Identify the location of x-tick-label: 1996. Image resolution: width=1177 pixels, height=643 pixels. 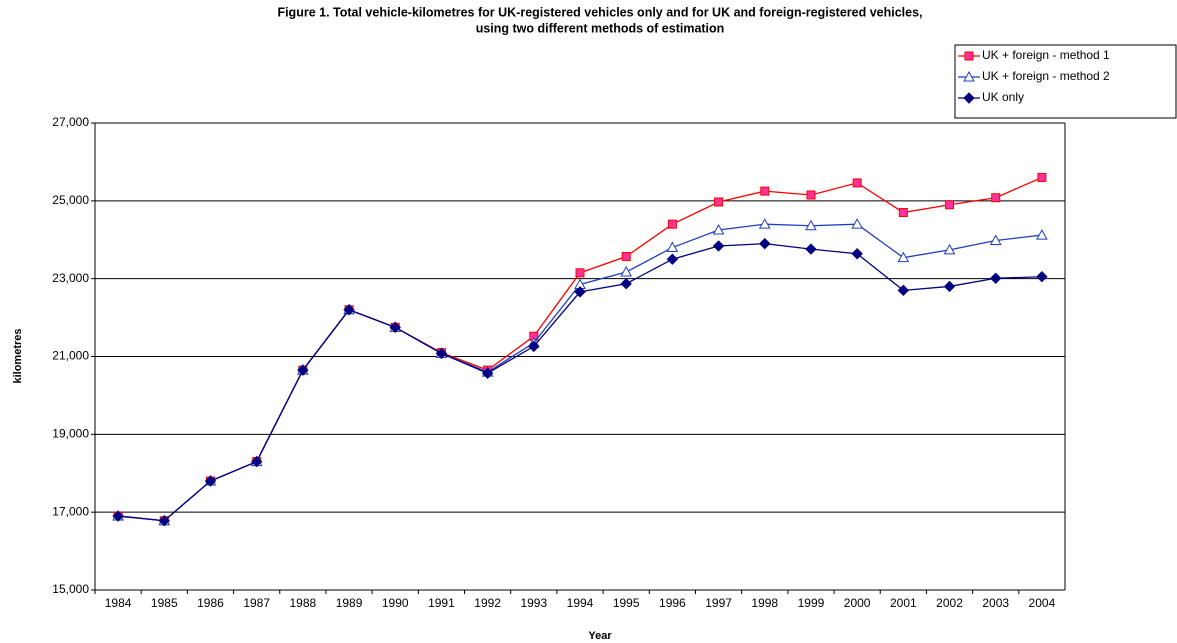
(672, 603).